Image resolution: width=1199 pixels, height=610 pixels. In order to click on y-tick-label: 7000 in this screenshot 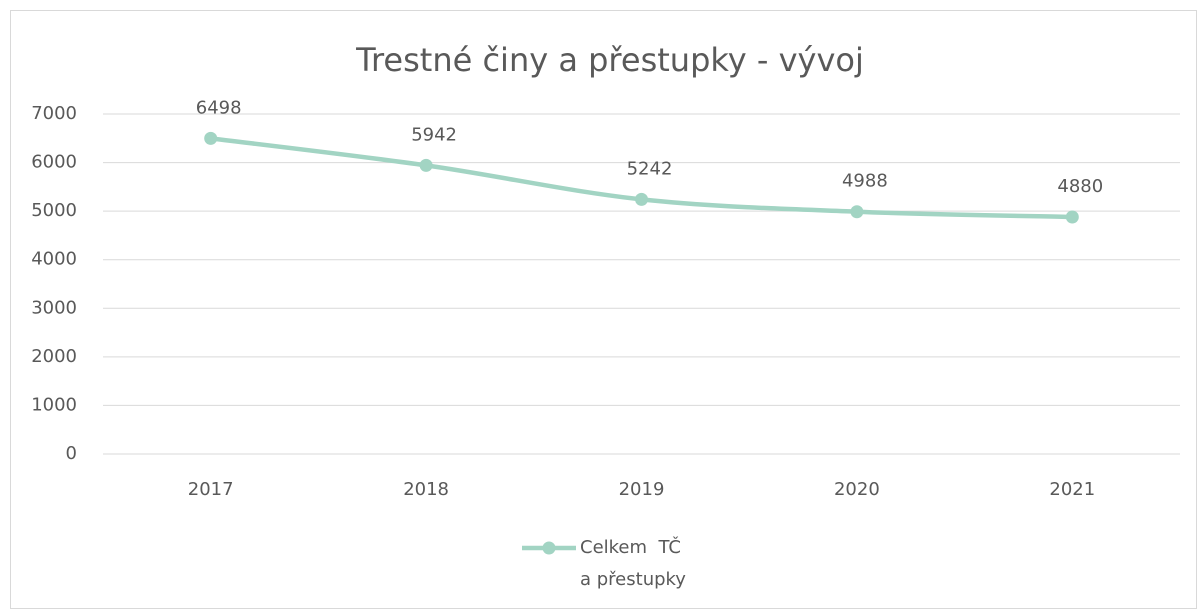, I will do `click(54, 113)`.